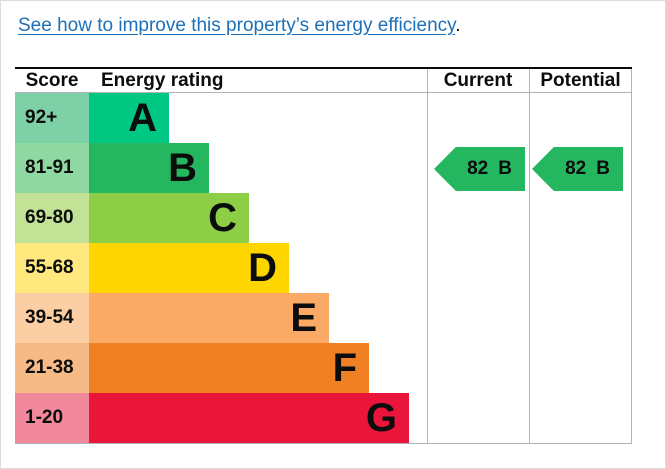 This screenshot has height=469, width=666. Describe the element at coordinates (52, 118) in the screenshot. I see `score-range-a: 92+` at that location.